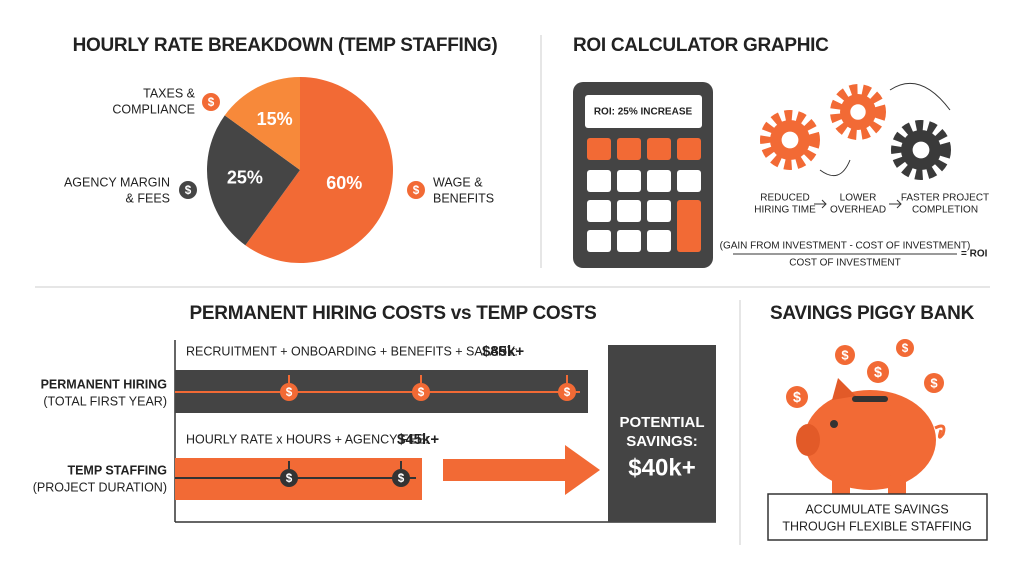 The image size is (1024, 572). I want to click on piggy-bank, so click(871, 437).